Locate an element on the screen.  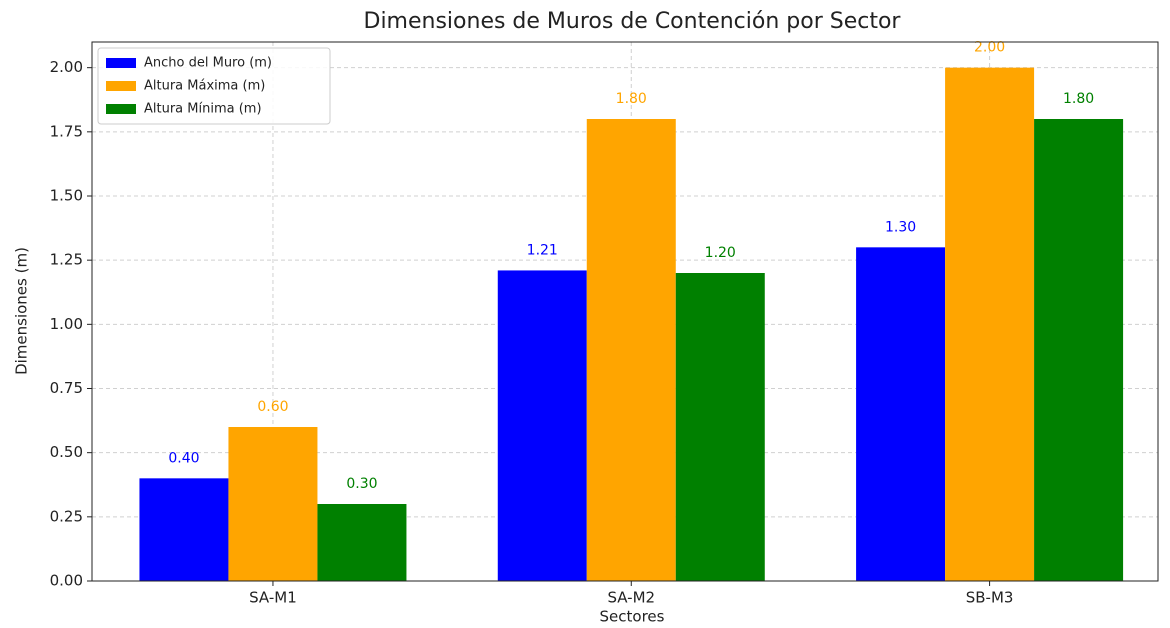
value-label: 2.00 is located at coordinates (989, 48).